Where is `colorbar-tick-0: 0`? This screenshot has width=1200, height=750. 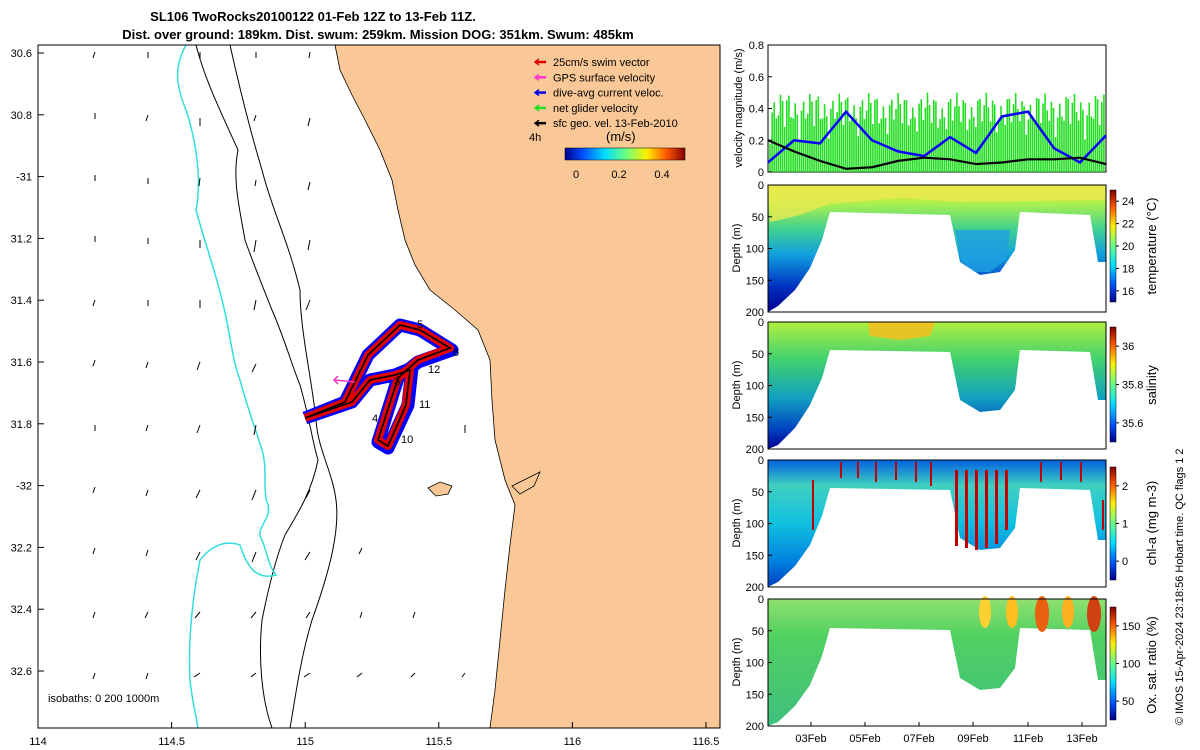 colorbar-tick-0: 0 is located at coordinates (576, 175).